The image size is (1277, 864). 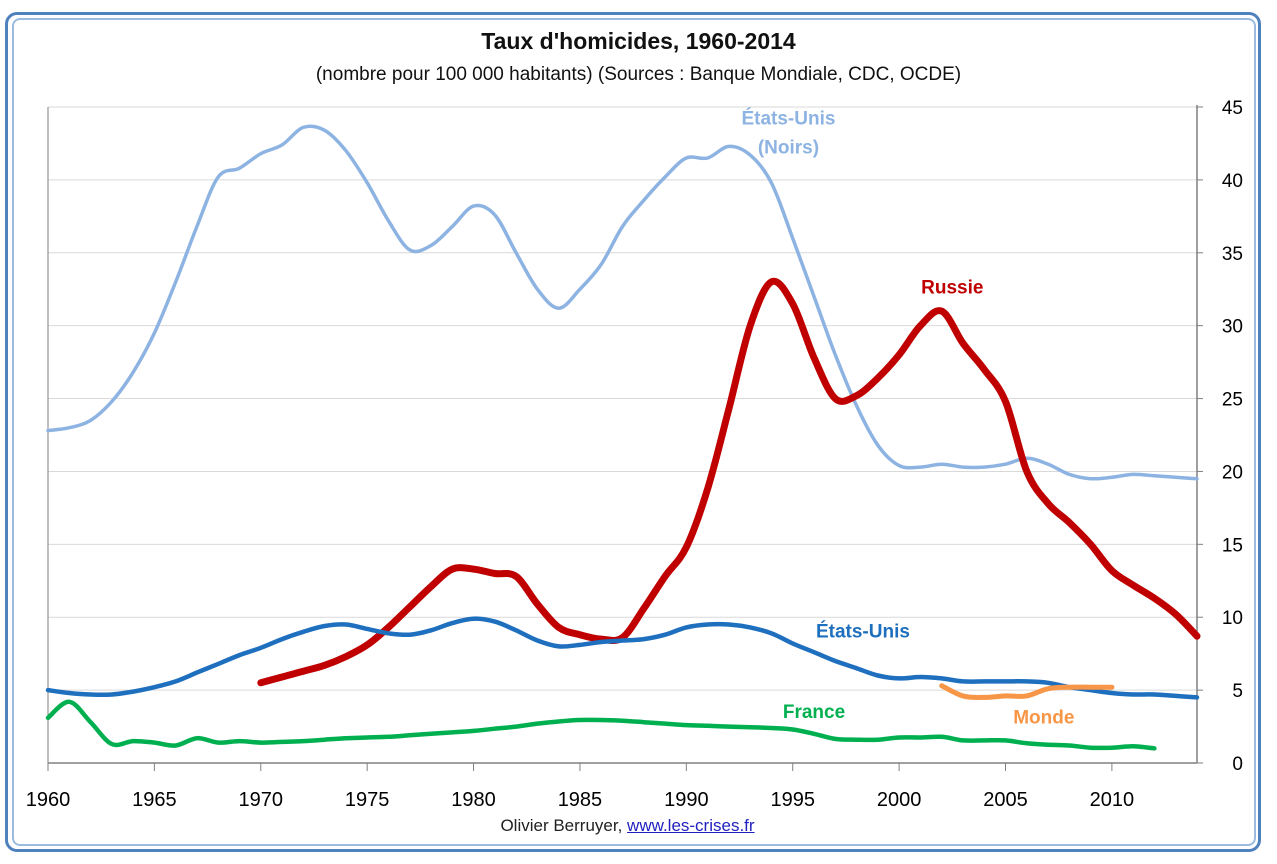 I want to click on series-label-0: États-Unis, so click(x=788, y=118).